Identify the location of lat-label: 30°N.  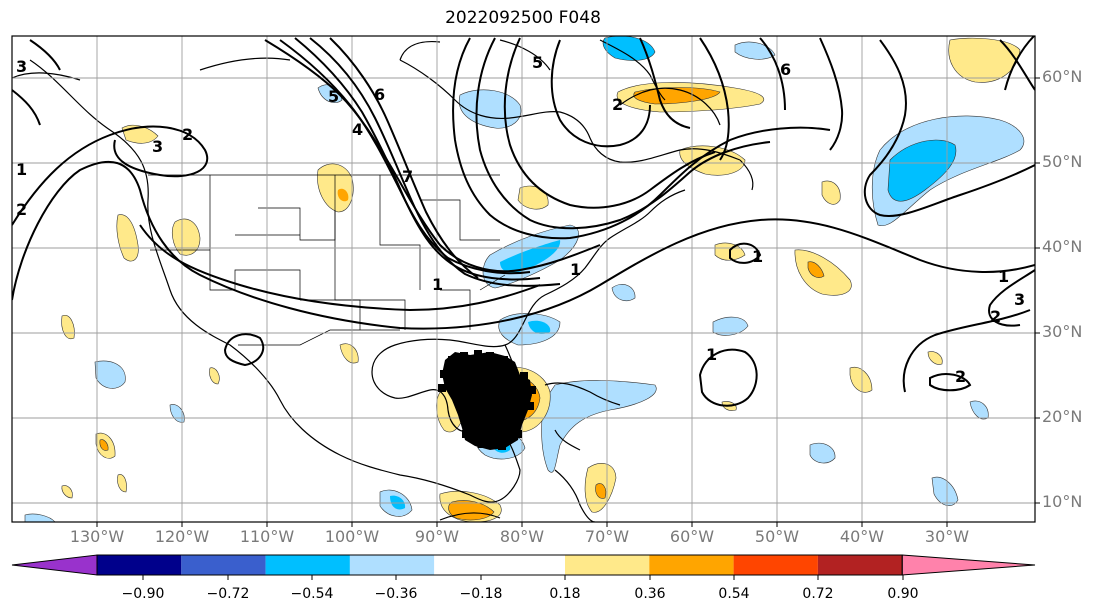
(1062, 331).